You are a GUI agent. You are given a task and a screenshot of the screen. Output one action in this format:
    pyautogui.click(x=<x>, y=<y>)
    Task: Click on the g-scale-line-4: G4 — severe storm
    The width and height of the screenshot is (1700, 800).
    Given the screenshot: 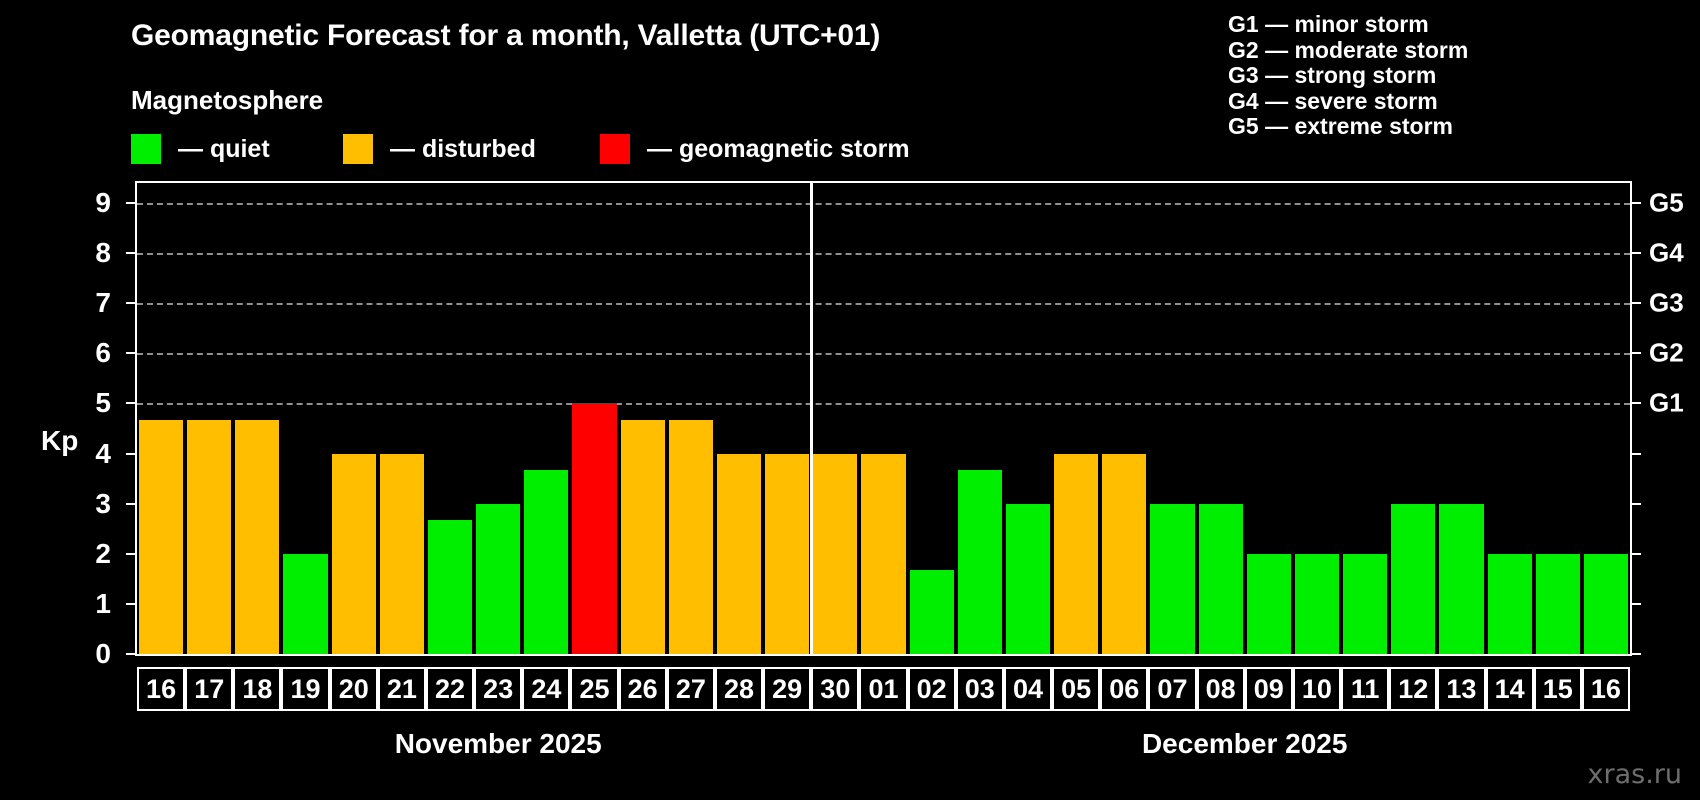 What is the action you would take?
    pyautogui.click(x=1333, y=100)
    